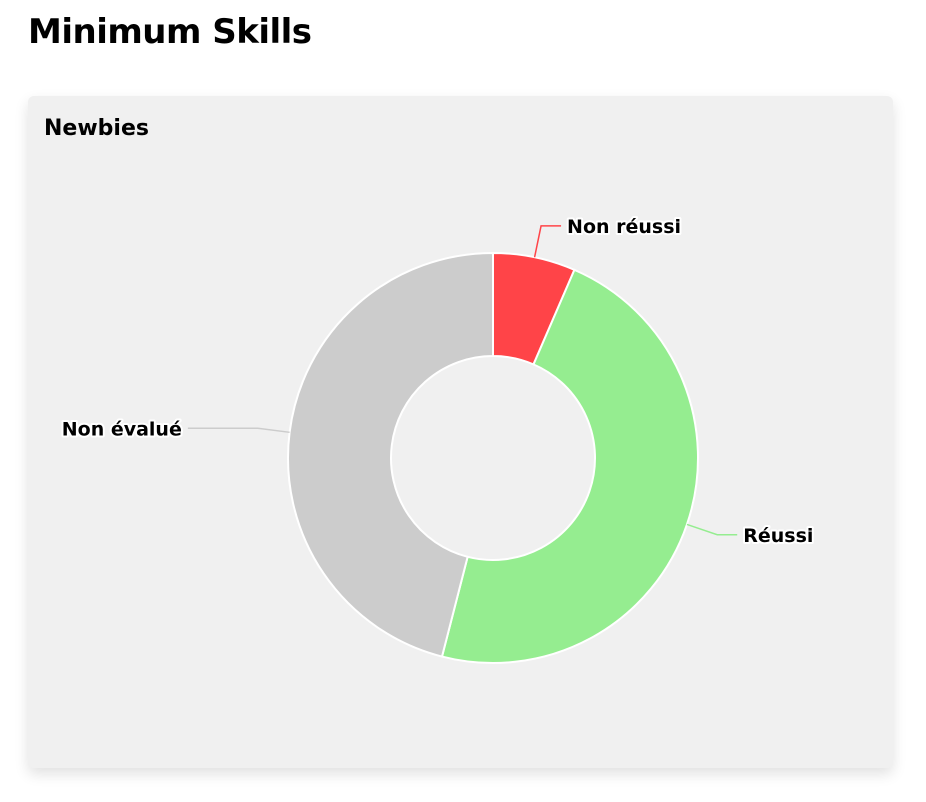 The image size is (926, 802). What do you see at coordinates (170, 32) in the screenshot?
I see `page-title: Minimum Skills` at bounding box center [170, 32].